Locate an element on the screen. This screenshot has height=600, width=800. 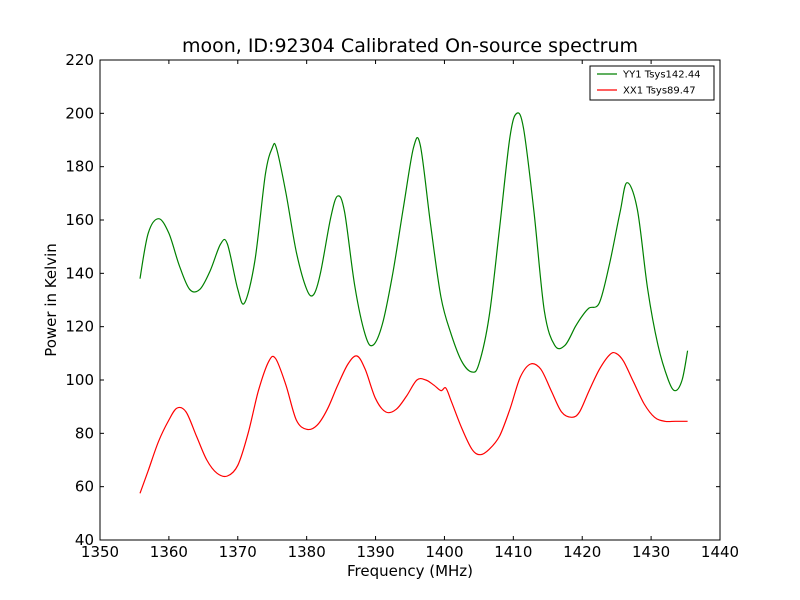
y-axis-label: Power in Kelvin is located at coordinates (51, 300).